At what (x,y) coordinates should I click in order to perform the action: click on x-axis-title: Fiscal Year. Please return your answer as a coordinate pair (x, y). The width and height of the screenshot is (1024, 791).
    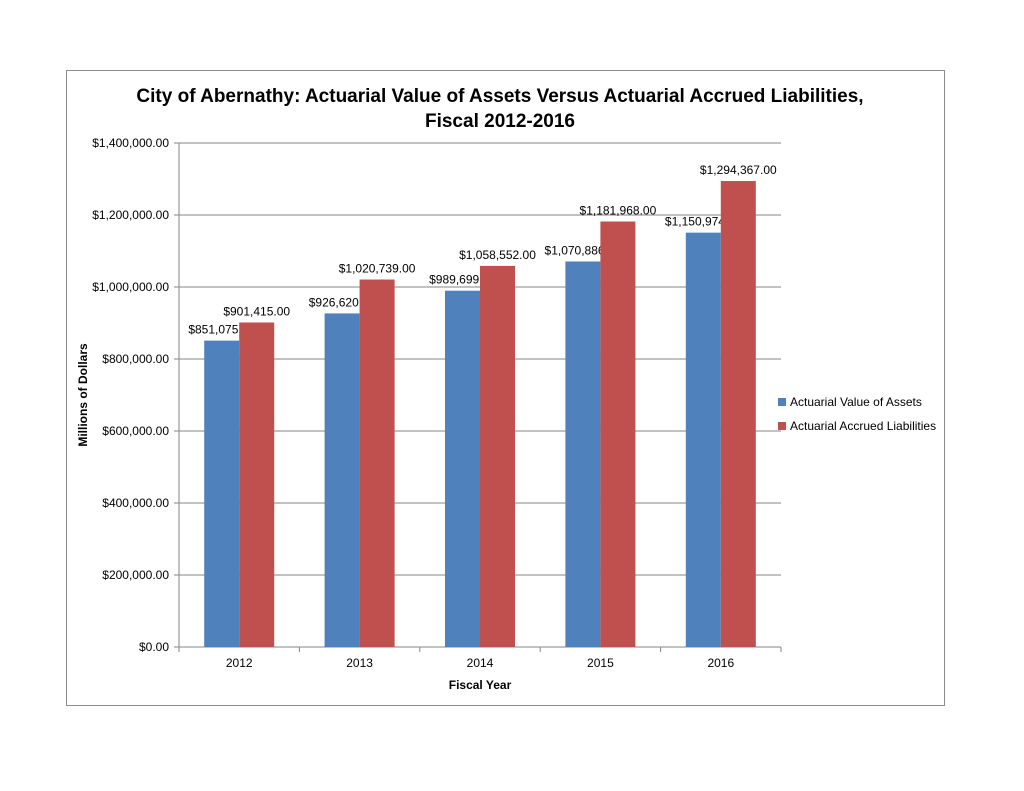
    Looking at the image, I should click on (480, 685).